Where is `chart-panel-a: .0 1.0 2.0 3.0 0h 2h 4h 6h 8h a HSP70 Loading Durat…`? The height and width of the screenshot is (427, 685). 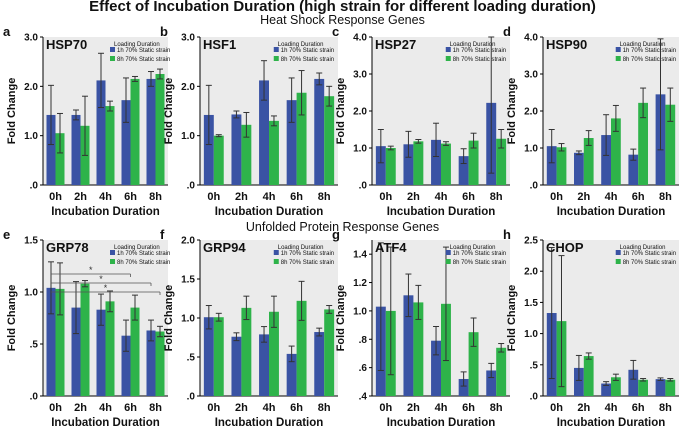 chart-panel-a: .0 1.0 2.0 3.0 0h 2h 4h 6h 8h a HSP70 Loading Durat… is located at coordinates (86, 121).